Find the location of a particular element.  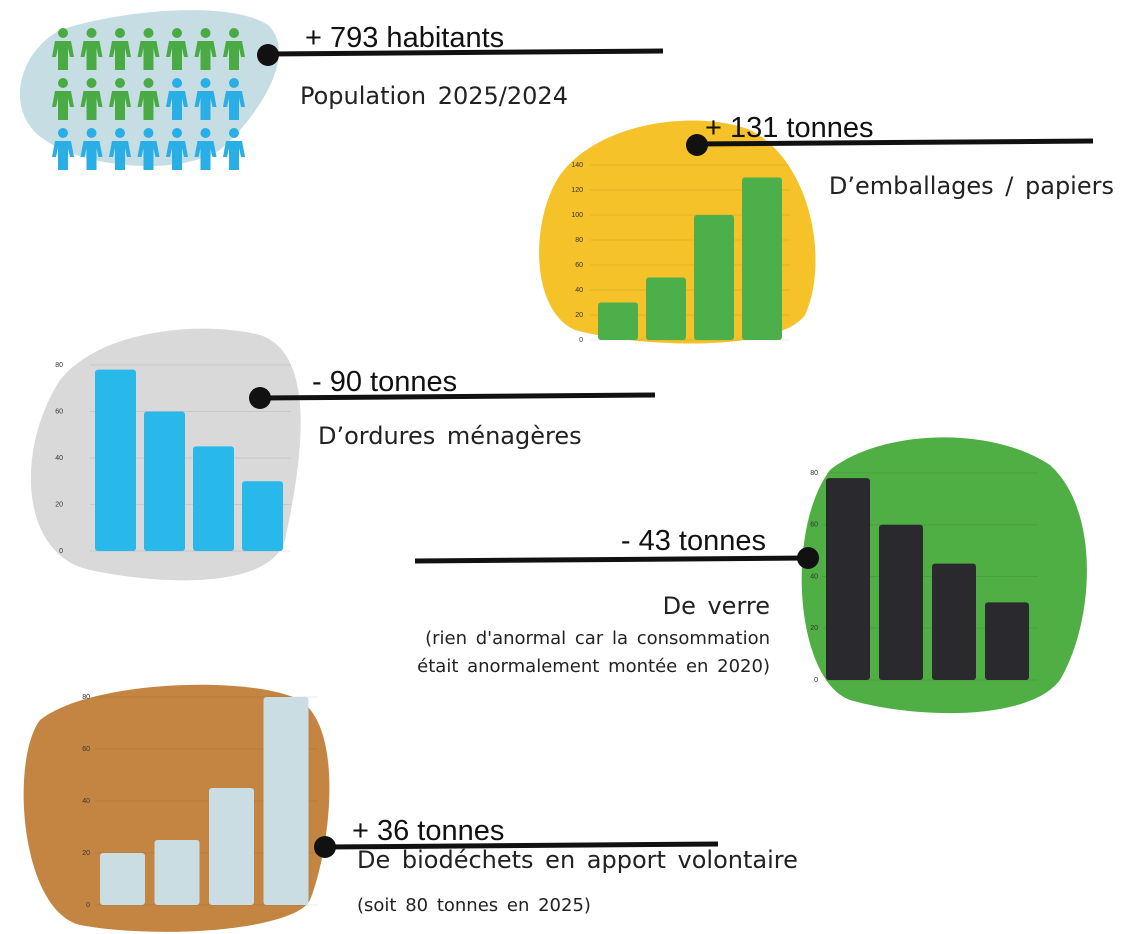

y-tick-label: 140 is located at coordinates (577, 165).